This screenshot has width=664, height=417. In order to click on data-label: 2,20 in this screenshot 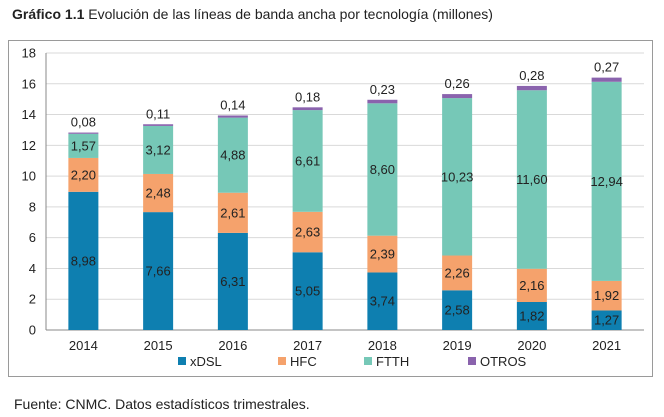, I will do `click(83, 174)`.